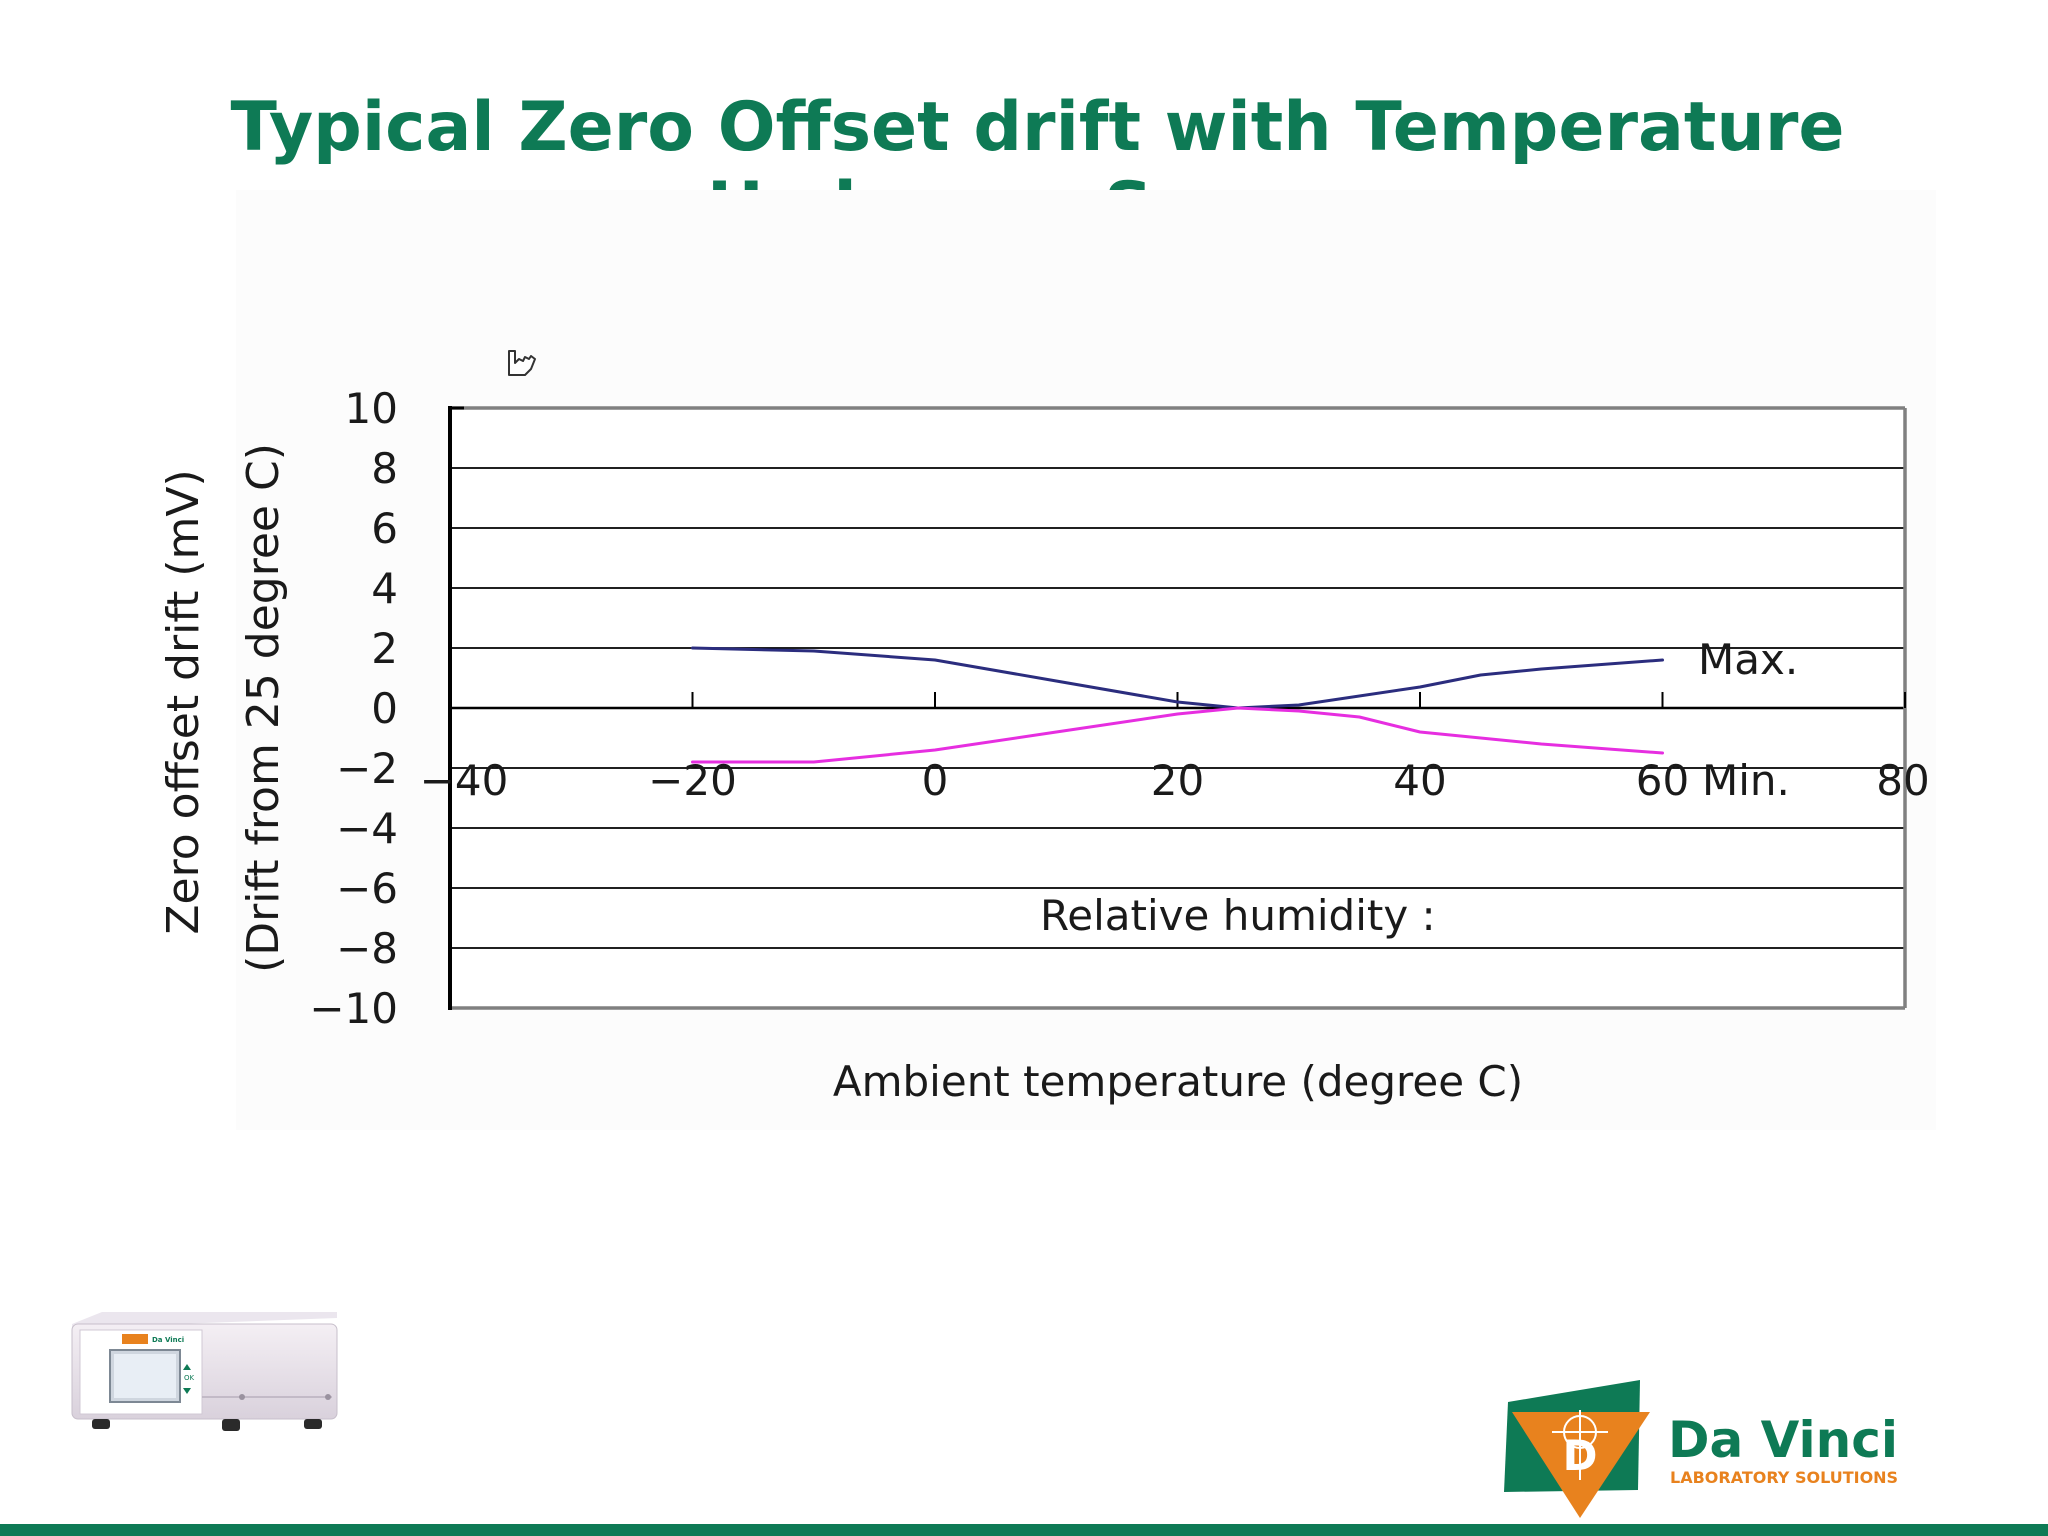 This screenshot has height=1536, width=2048. What do you see at coordinates (1178, 1081) in the screenshot?
I see `x-axis-label: Ambient temperature (degree C)` at bounding box center [1178, 1081].